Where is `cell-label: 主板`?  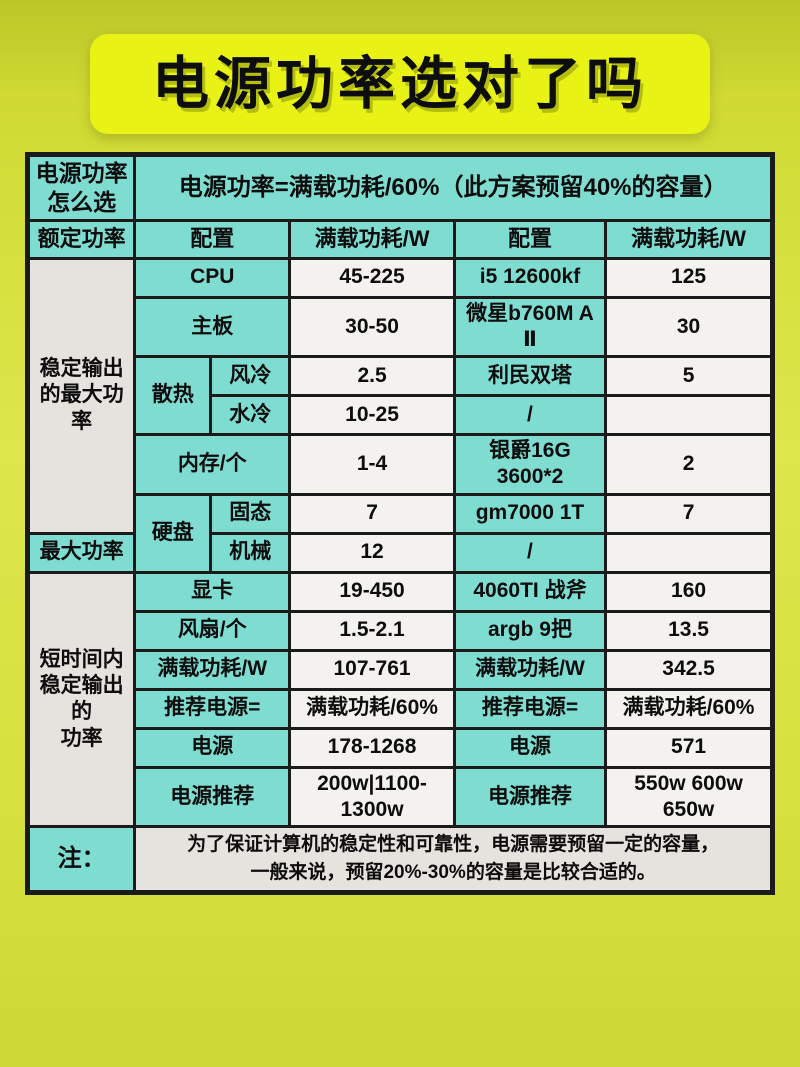
cell-label: 主板 is located at coordinates (212, 326).